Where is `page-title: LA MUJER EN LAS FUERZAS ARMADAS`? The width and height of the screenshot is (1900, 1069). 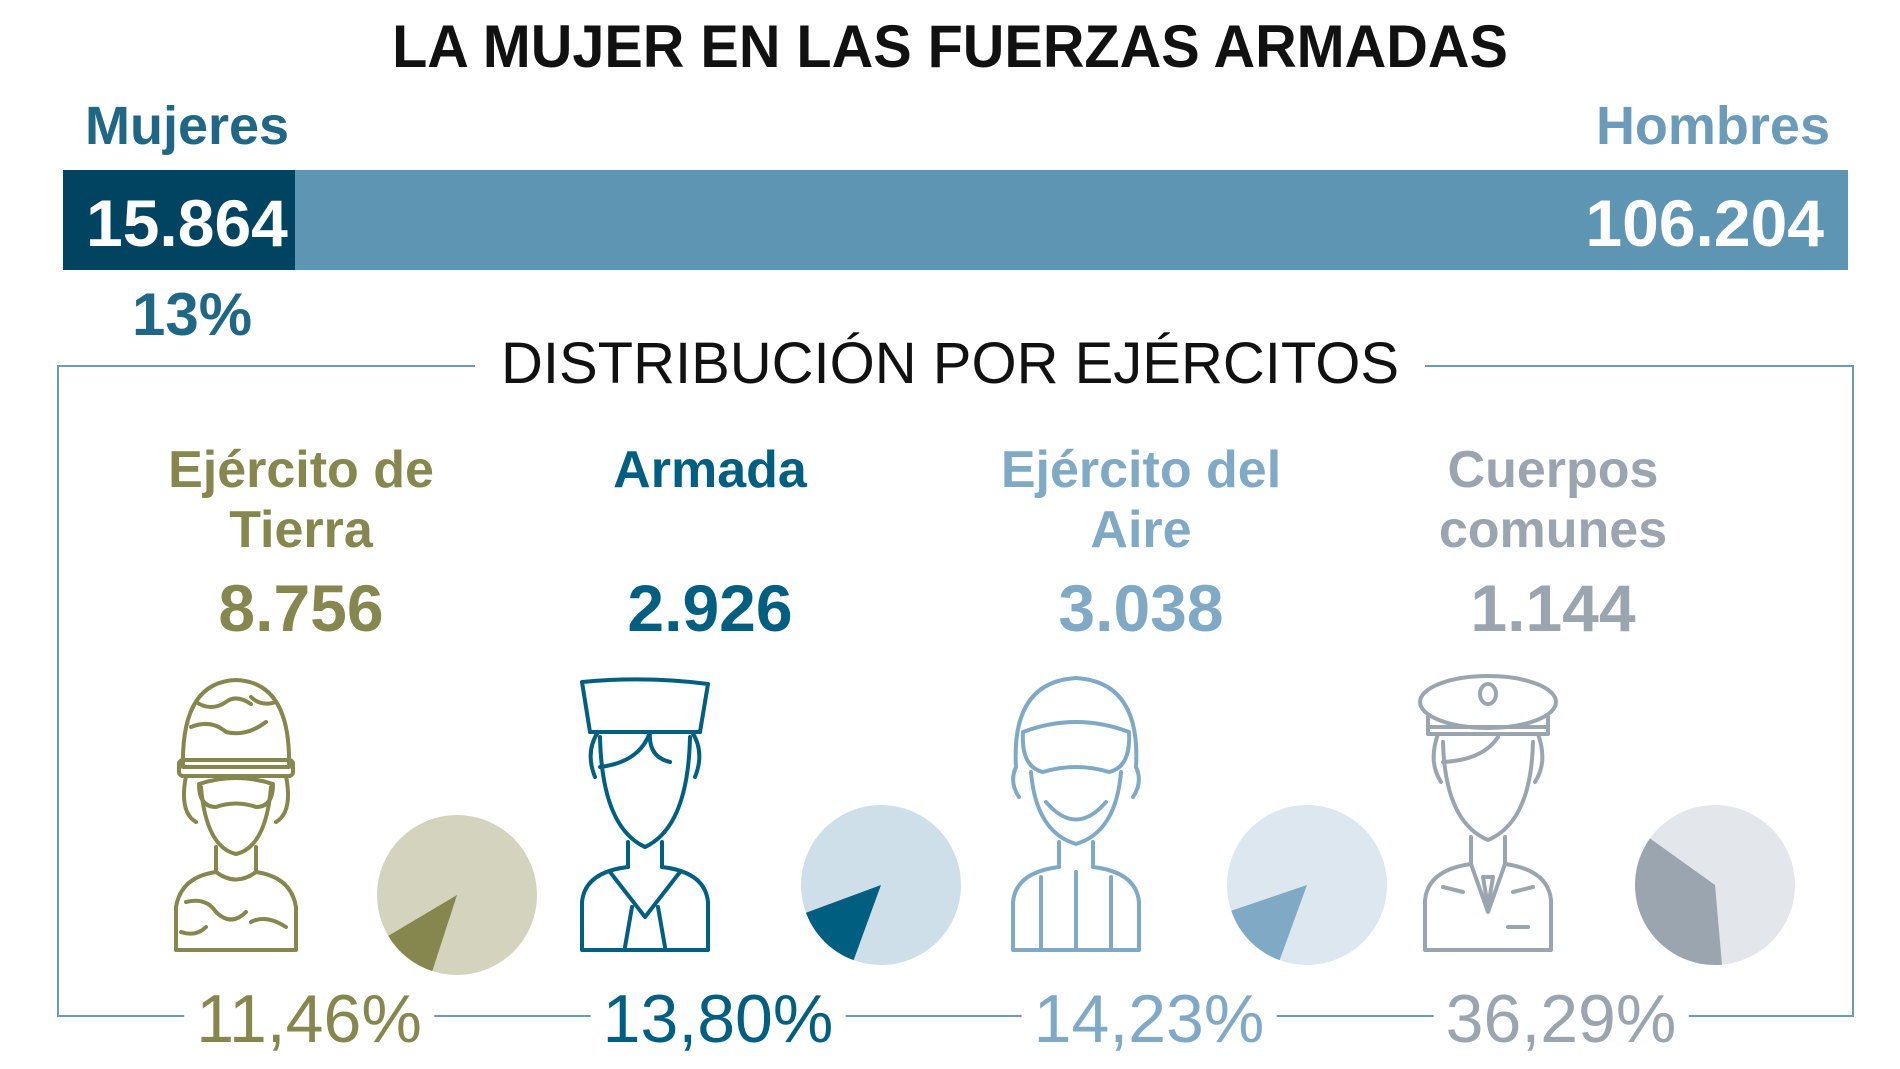
page-title: LA MUJER EN LAS FUERZAS ARMADAS is located at coordinates (950, 46).